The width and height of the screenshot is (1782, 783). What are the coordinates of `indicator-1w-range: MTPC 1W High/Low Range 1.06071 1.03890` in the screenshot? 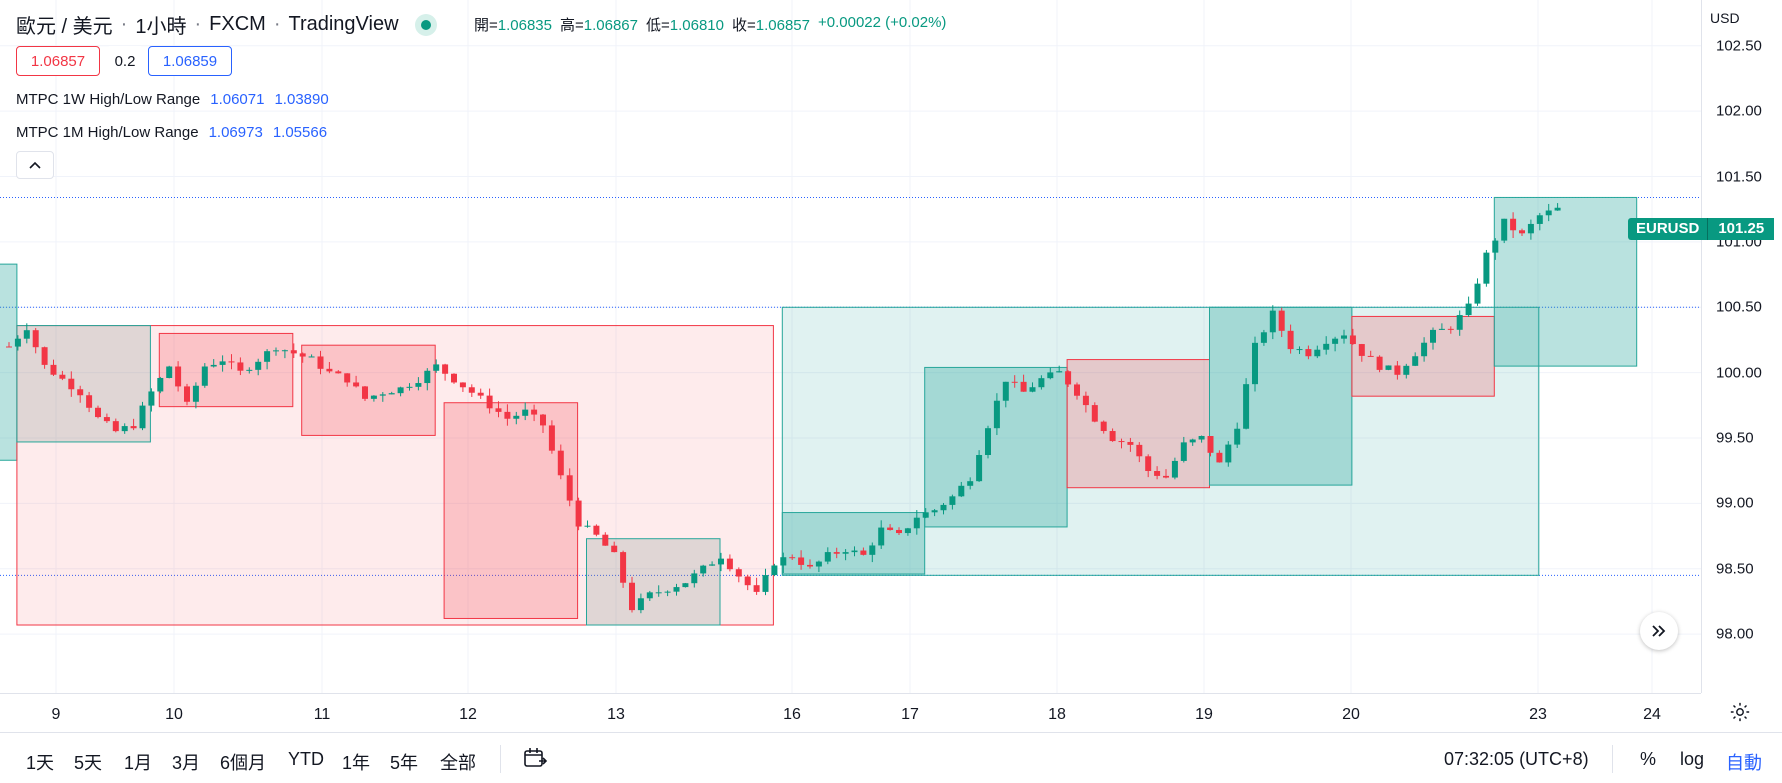 It's located at (172, 99).